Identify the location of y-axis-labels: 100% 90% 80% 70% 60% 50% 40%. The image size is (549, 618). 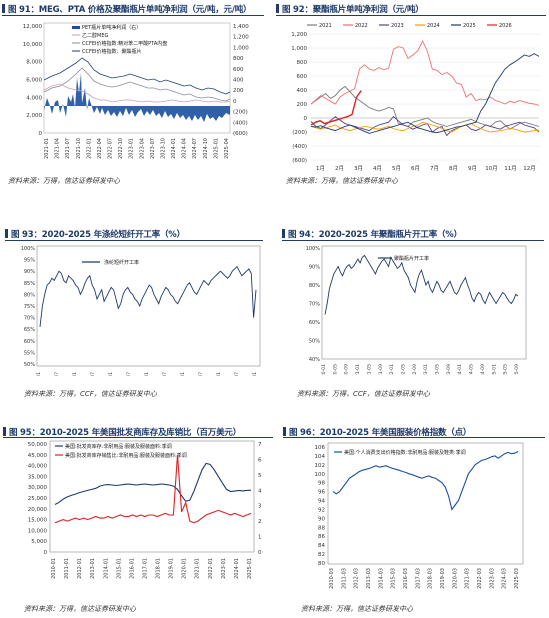
(313, 304).